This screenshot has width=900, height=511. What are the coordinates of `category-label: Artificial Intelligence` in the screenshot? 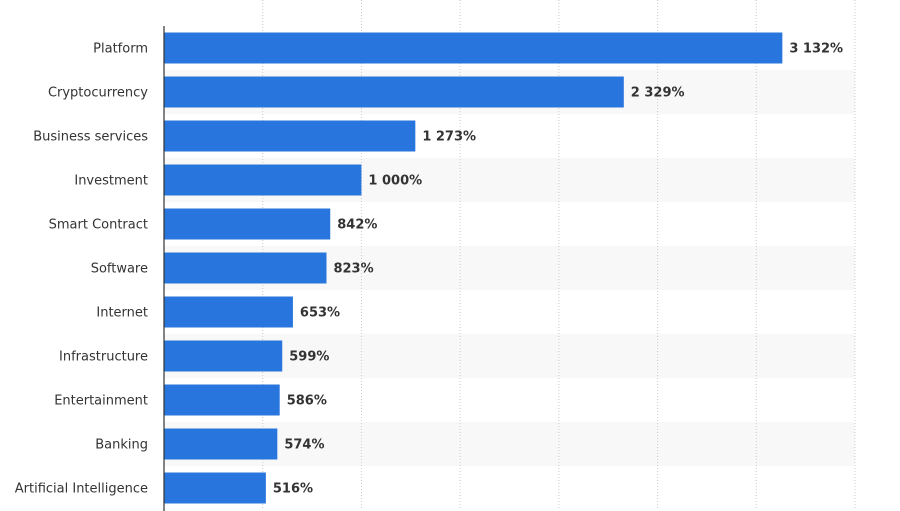 It's located at (81, 489).